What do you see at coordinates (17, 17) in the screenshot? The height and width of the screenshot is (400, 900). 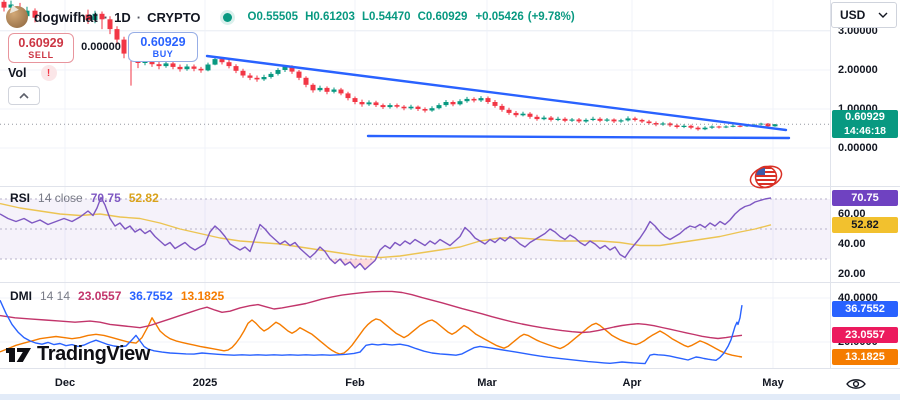 I see `symbol-logo-icon` at bounding box center [17, 17].